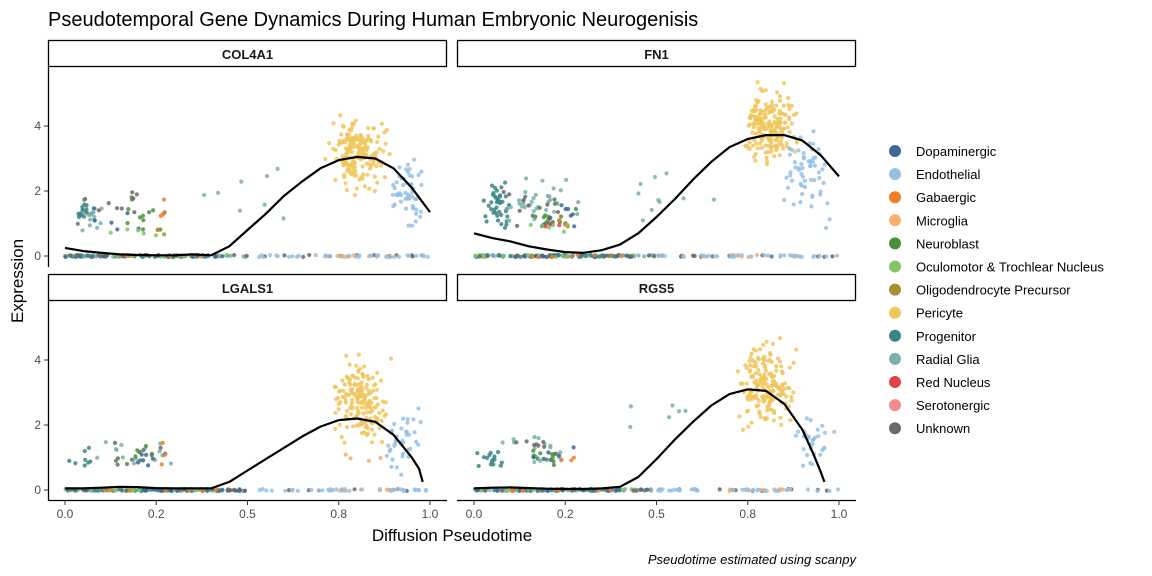 Image resolution: width=1152 pixels, height=576 pixels. I want to click on legend-label: Radial Glia, so click(948, 359).